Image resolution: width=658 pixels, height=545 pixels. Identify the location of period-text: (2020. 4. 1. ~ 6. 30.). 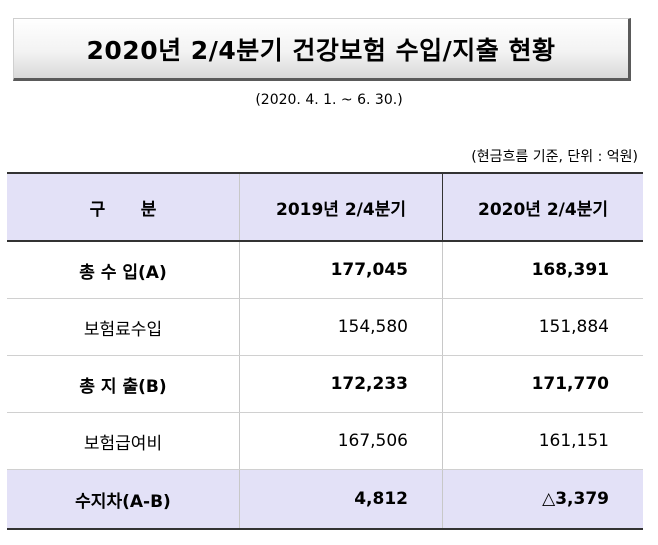
(329, 100).